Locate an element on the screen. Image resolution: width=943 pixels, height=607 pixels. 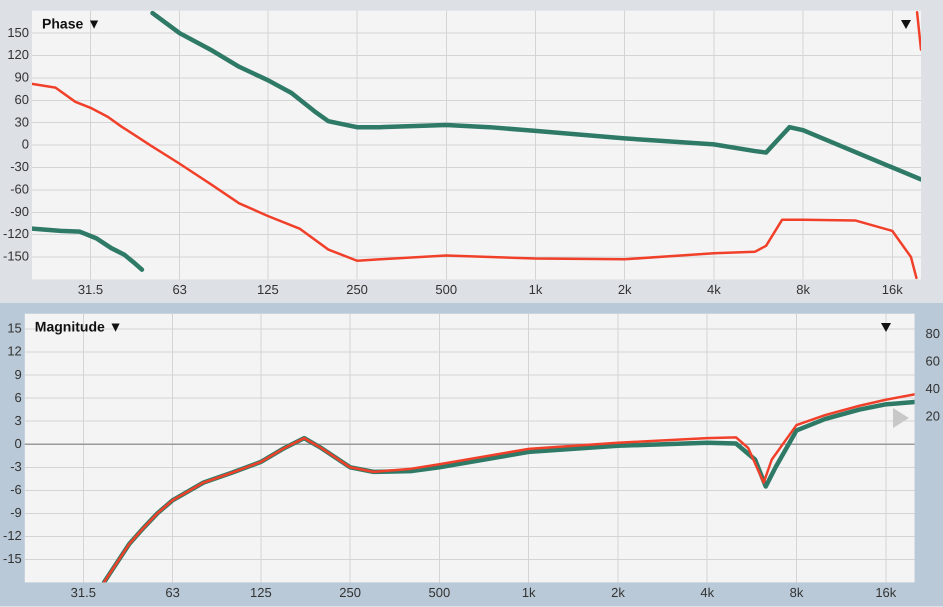
y-tick-label: 9 is located at coordinates (18, 374).